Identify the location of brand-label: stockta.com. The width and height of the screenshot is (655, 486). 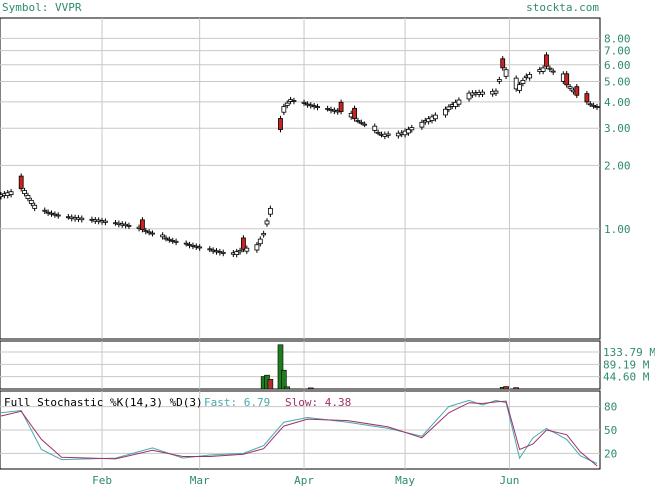
(562, 7).